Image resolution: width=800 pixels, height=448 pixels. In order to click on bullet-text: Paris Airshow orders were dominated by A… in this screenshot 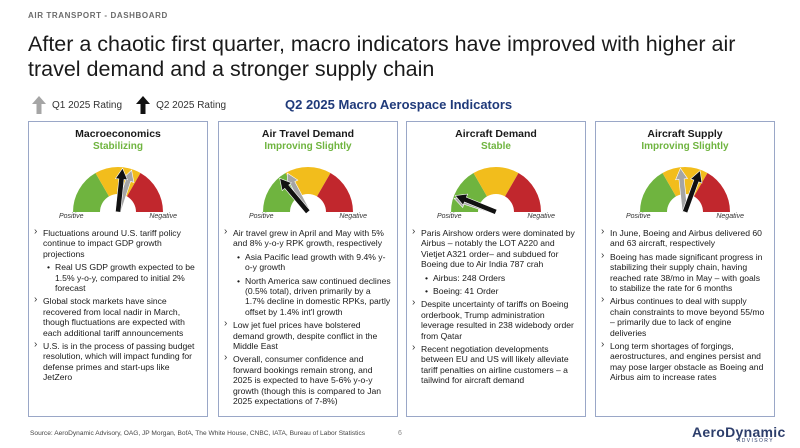, I will do `click(498, 249)`.